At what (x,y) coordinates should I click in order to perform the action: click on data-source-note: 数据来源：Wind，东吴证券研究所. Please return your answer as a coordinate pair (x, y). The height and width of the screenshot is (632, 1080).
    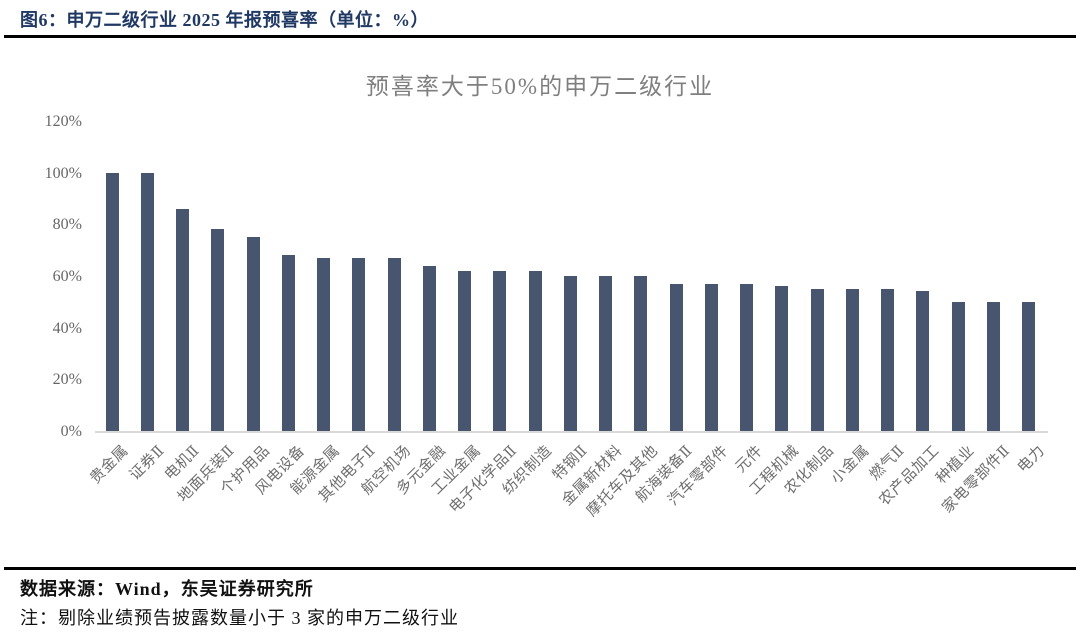
    Looking at the image, I should click on (167, 589).